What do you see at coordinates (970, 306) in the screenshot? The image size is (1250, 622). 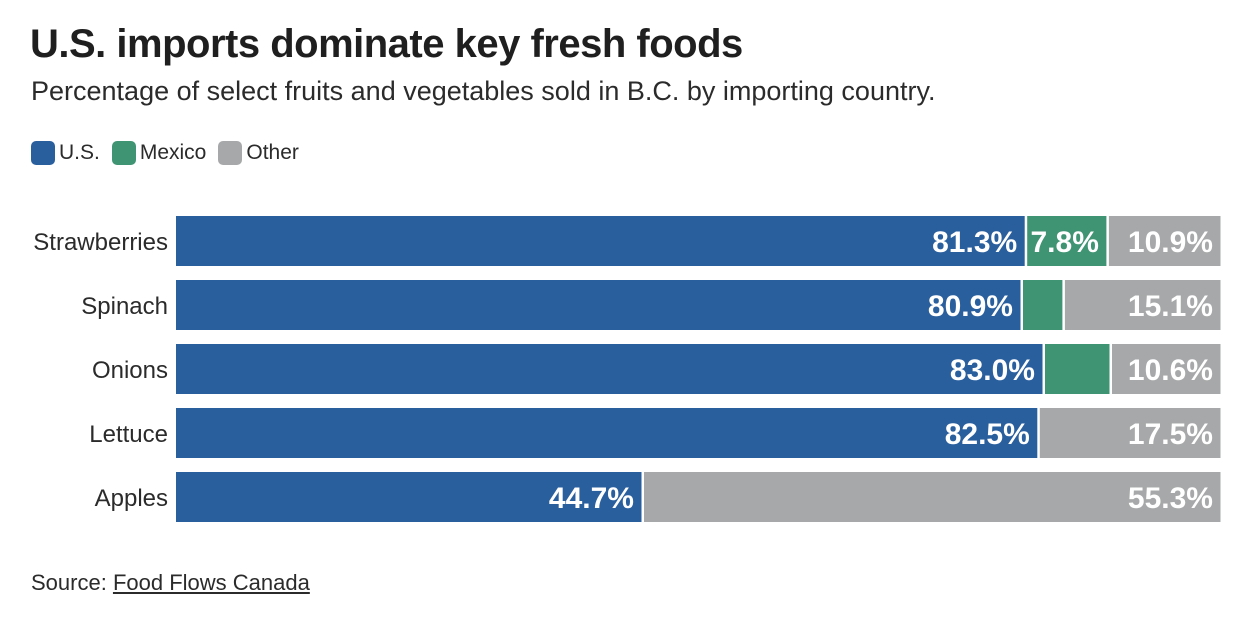 I see `data-label-spinach-u-s: 80.9%` at bounding box center [970, 306].